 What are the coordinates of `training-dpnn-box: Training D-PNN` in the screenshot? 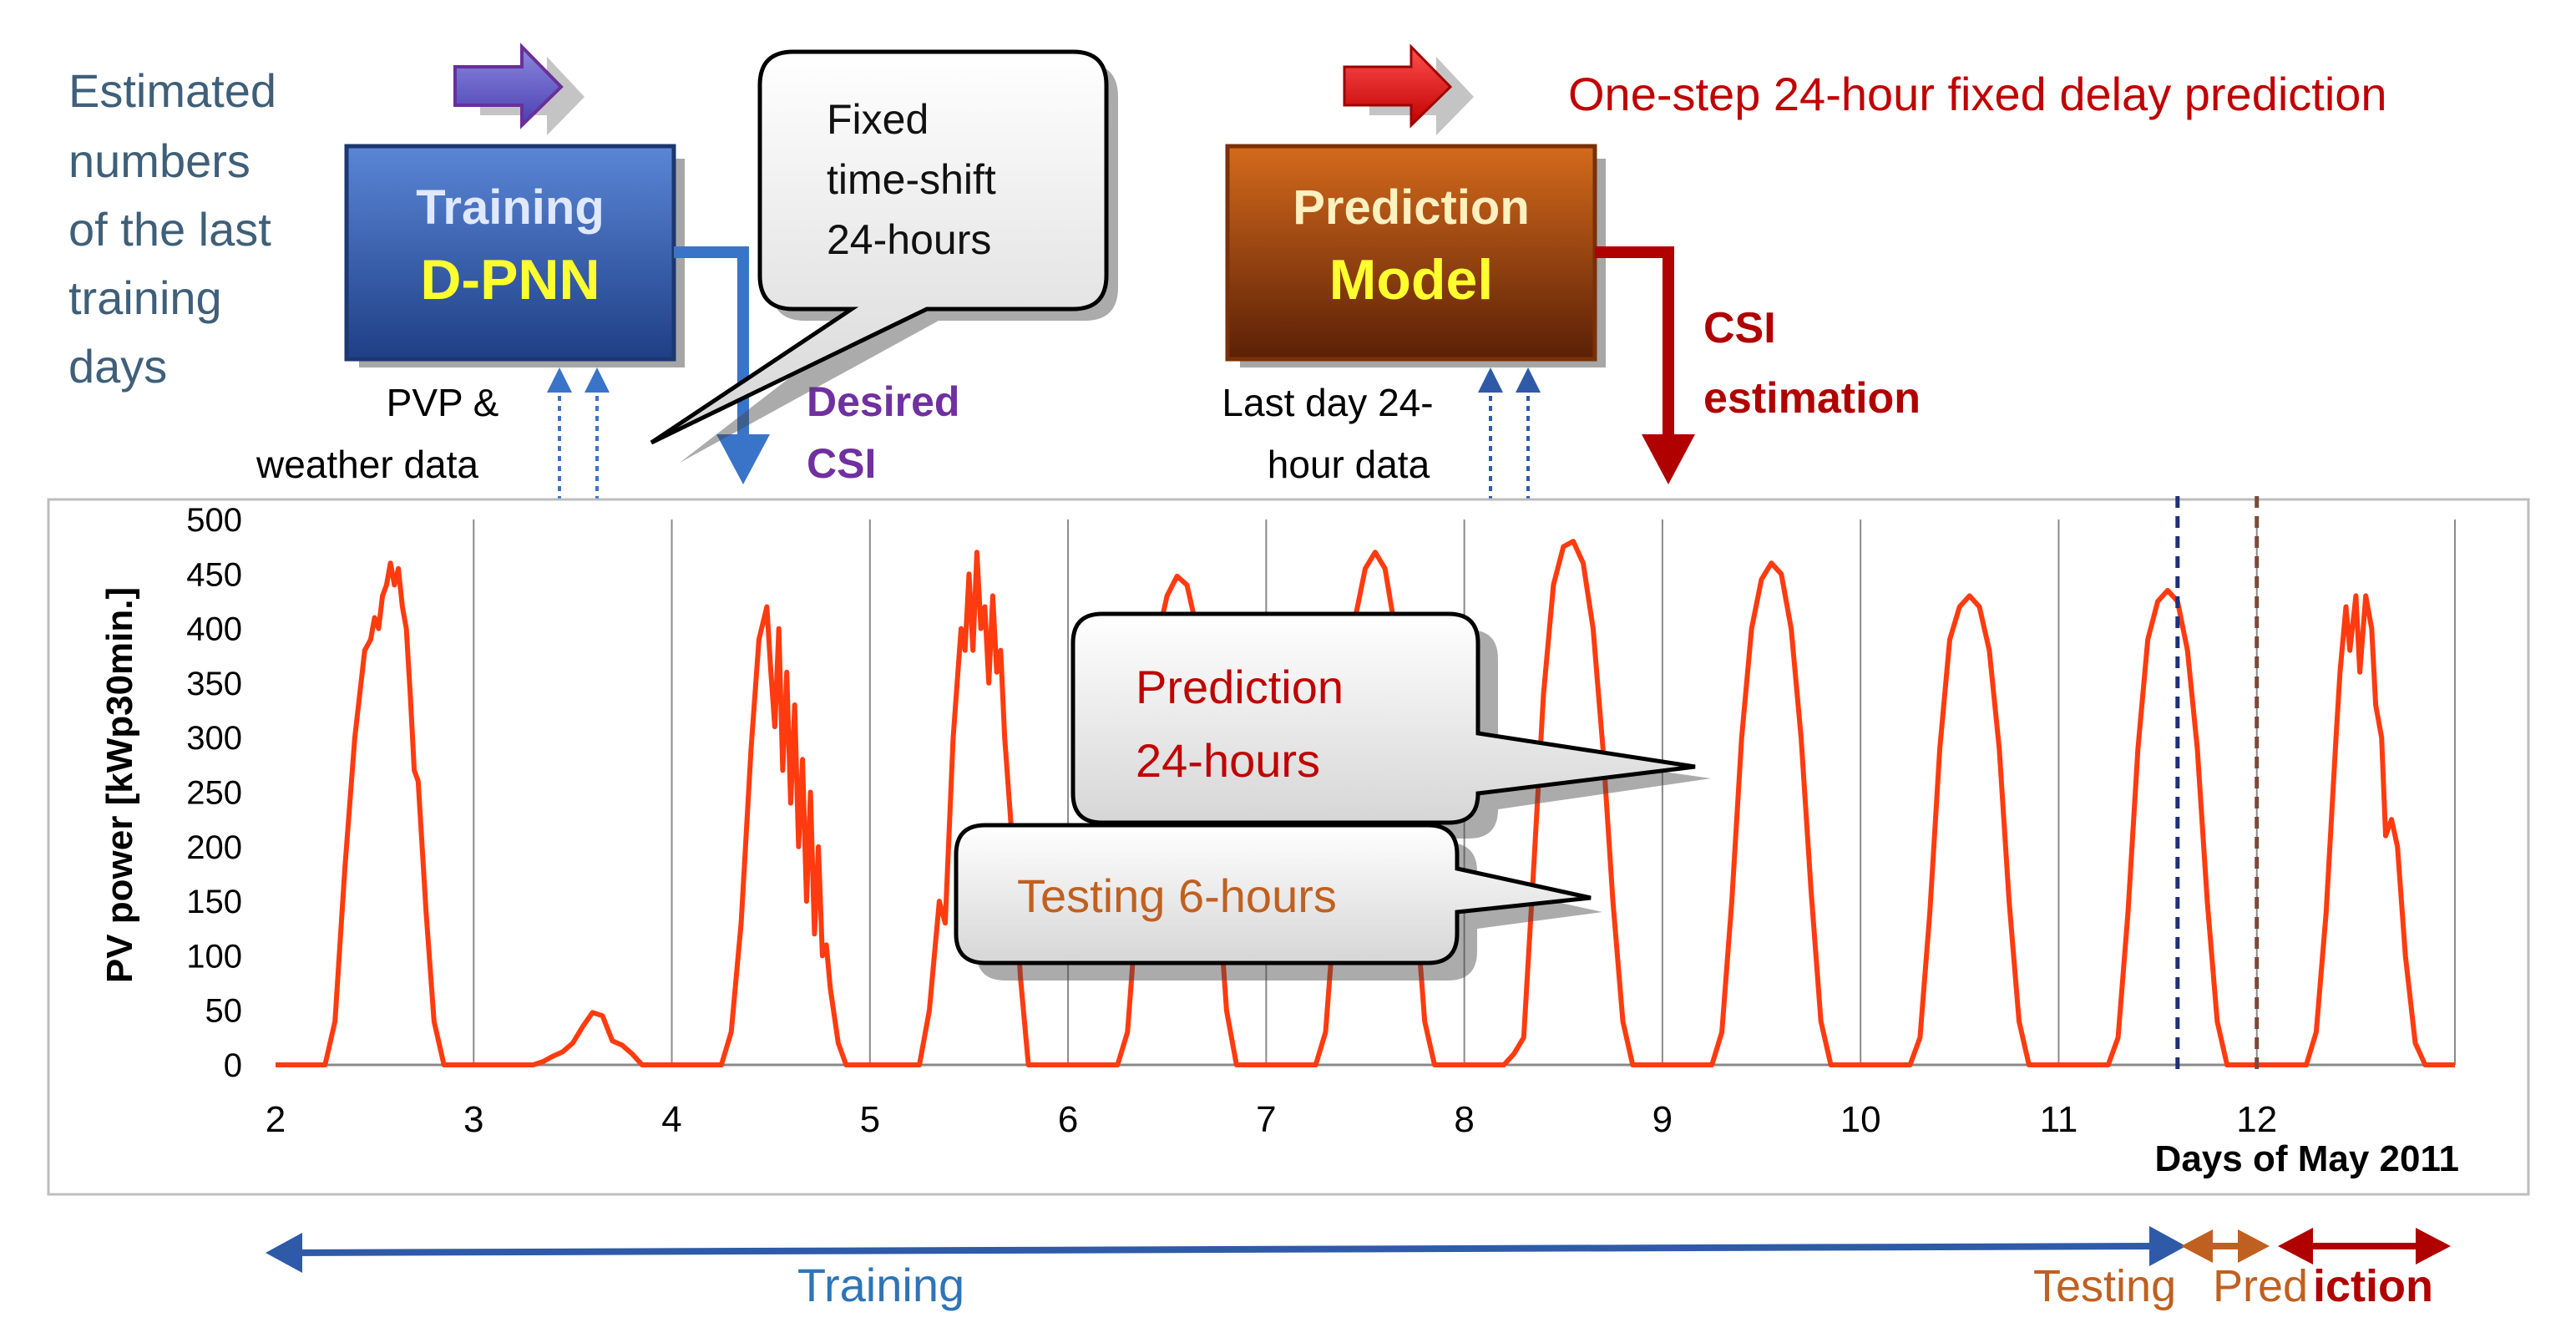 It's located at (514, 256).